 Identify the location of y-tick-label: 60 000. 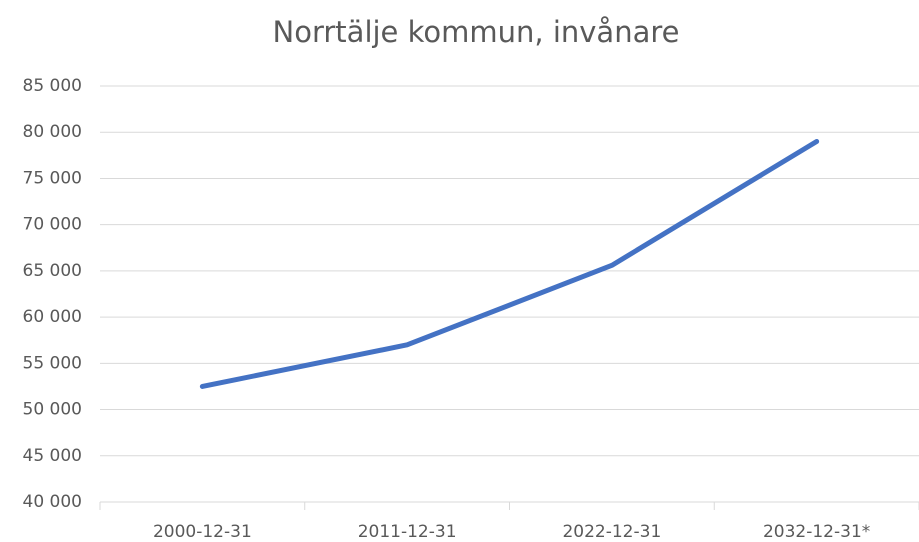
(52, 317).